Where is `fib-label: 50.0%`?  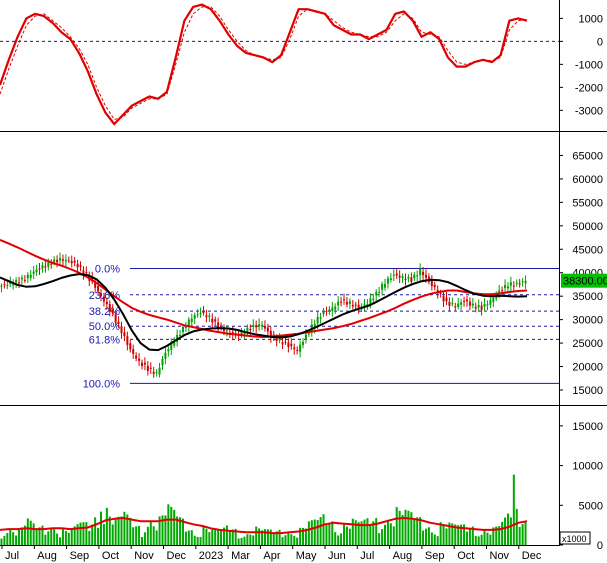
fib-label: 50.0% is located at coordinates (104, 327).